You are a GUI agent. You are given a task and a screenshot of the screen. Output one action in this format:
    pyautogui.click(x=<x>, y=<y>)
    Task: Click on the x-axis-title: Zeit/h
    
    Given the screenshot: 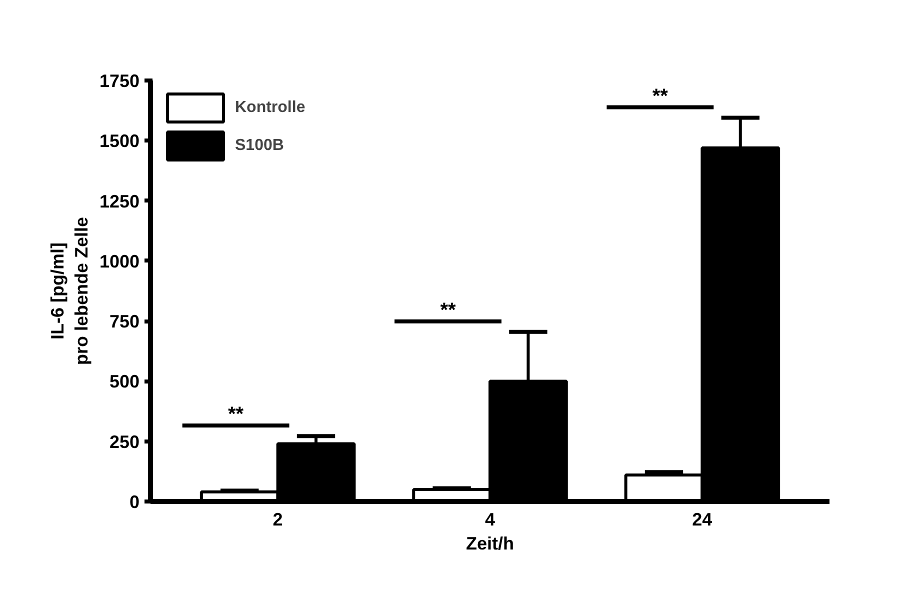 What is the action you would take?
    pyautogui.click(x=490, y=544)
    